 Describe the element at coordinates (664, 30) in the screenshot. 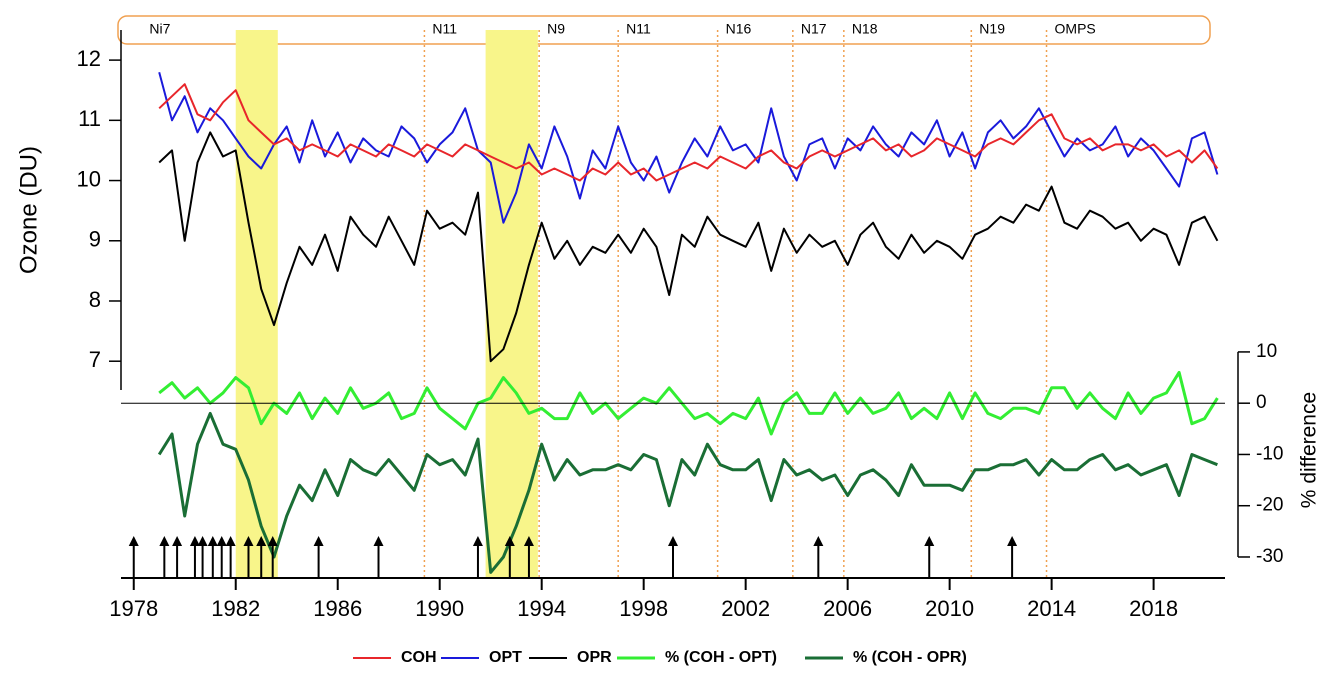

I see `instrument-box` at that location.